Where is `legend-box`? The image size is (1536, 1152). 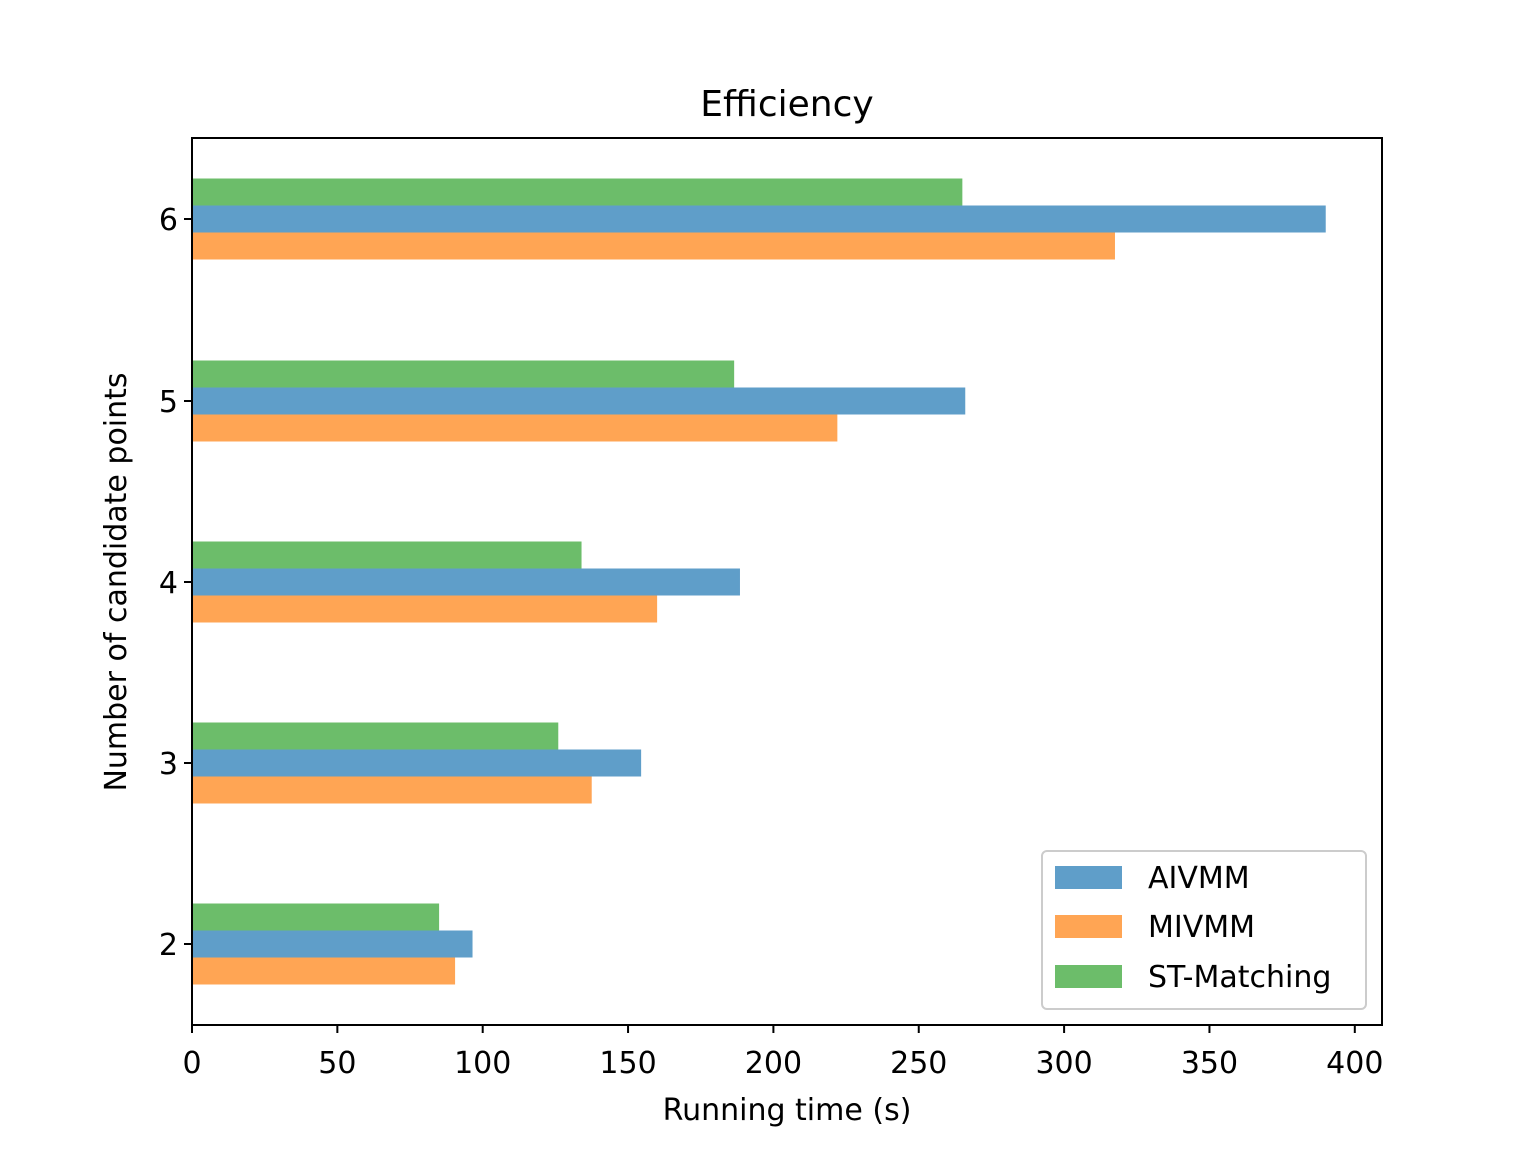 legend-box is located at coordinates (1204, 930).